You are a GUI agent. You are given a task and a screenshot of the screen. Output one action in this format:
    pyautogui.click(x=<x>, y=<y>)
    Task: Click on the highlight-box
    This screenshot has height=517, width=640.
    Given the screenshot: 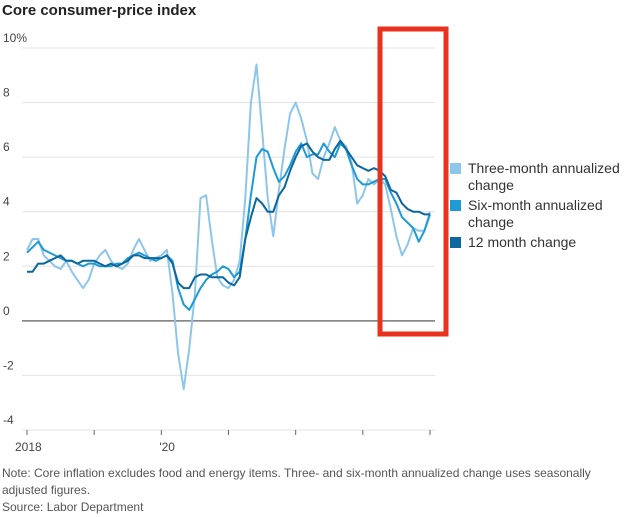 What is the action you would take?
    pyautogui.click(x=413, y=181)
    